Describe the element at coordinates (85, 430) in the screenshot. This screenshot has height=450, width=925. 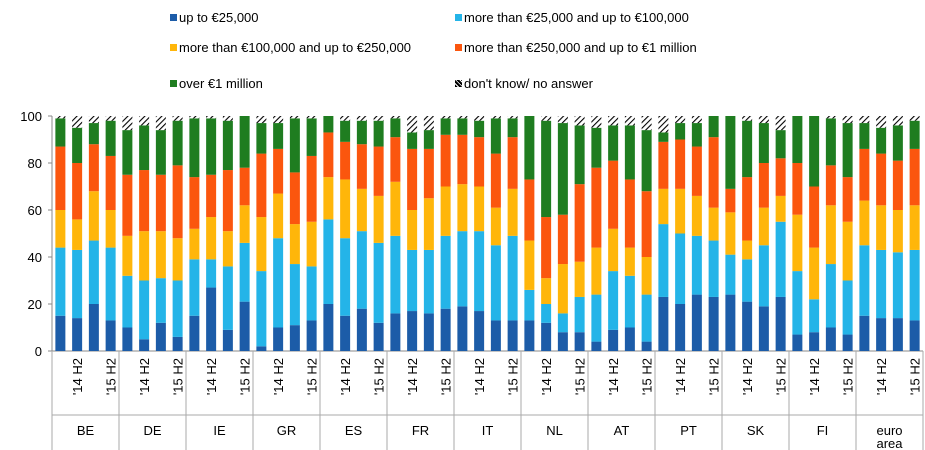
I see `group-label: BE` at that location.